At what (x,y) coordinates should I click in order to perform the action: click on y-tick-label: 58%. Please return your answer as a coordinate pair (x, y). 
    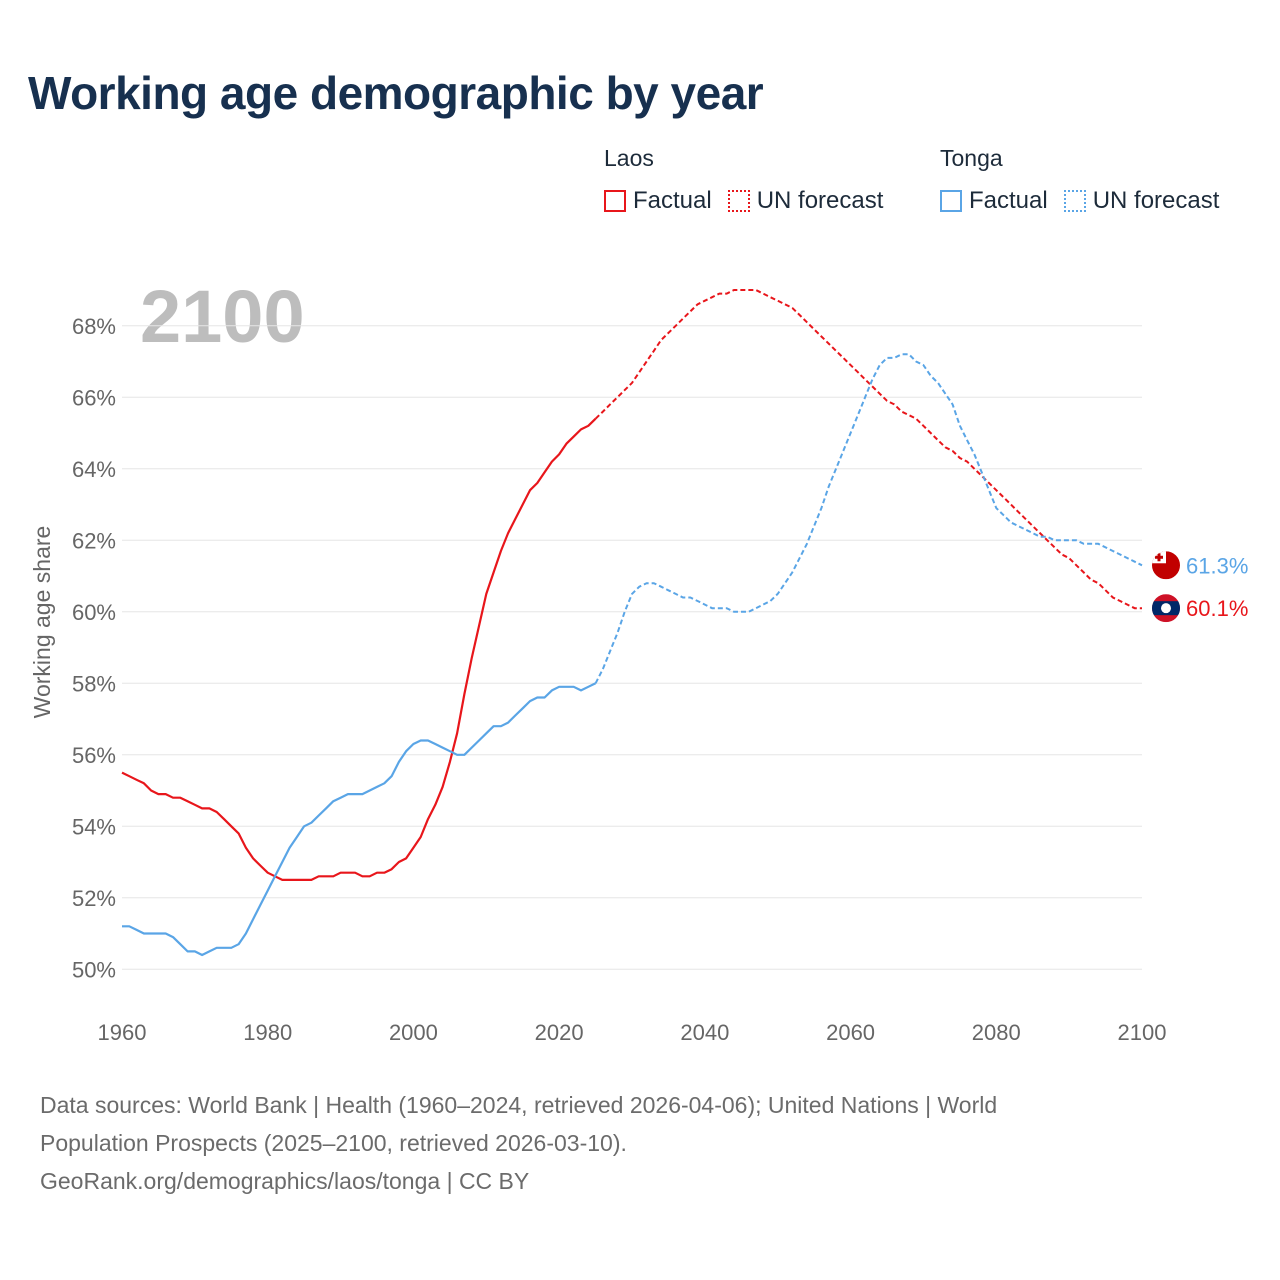
    Looking at the image, I should click on (94, 683).